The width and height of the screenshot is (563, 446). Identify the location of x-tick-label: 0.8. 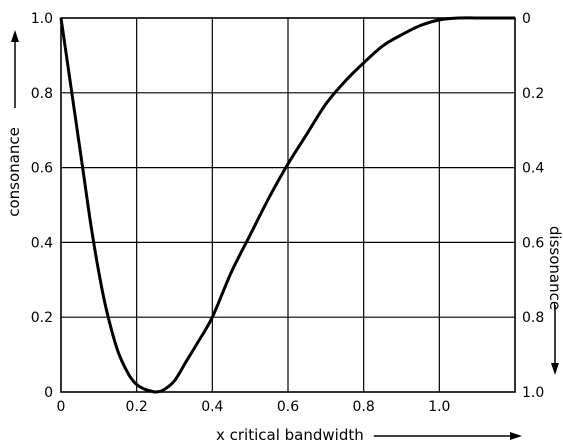
(364, 407).